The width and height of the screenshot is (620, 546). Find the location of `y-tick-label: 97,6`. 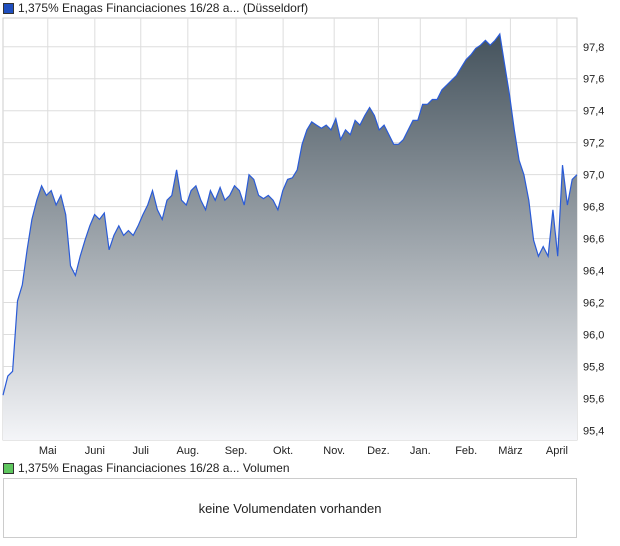

y-tick-label: 97,6 is located at coordinates (593, 80).